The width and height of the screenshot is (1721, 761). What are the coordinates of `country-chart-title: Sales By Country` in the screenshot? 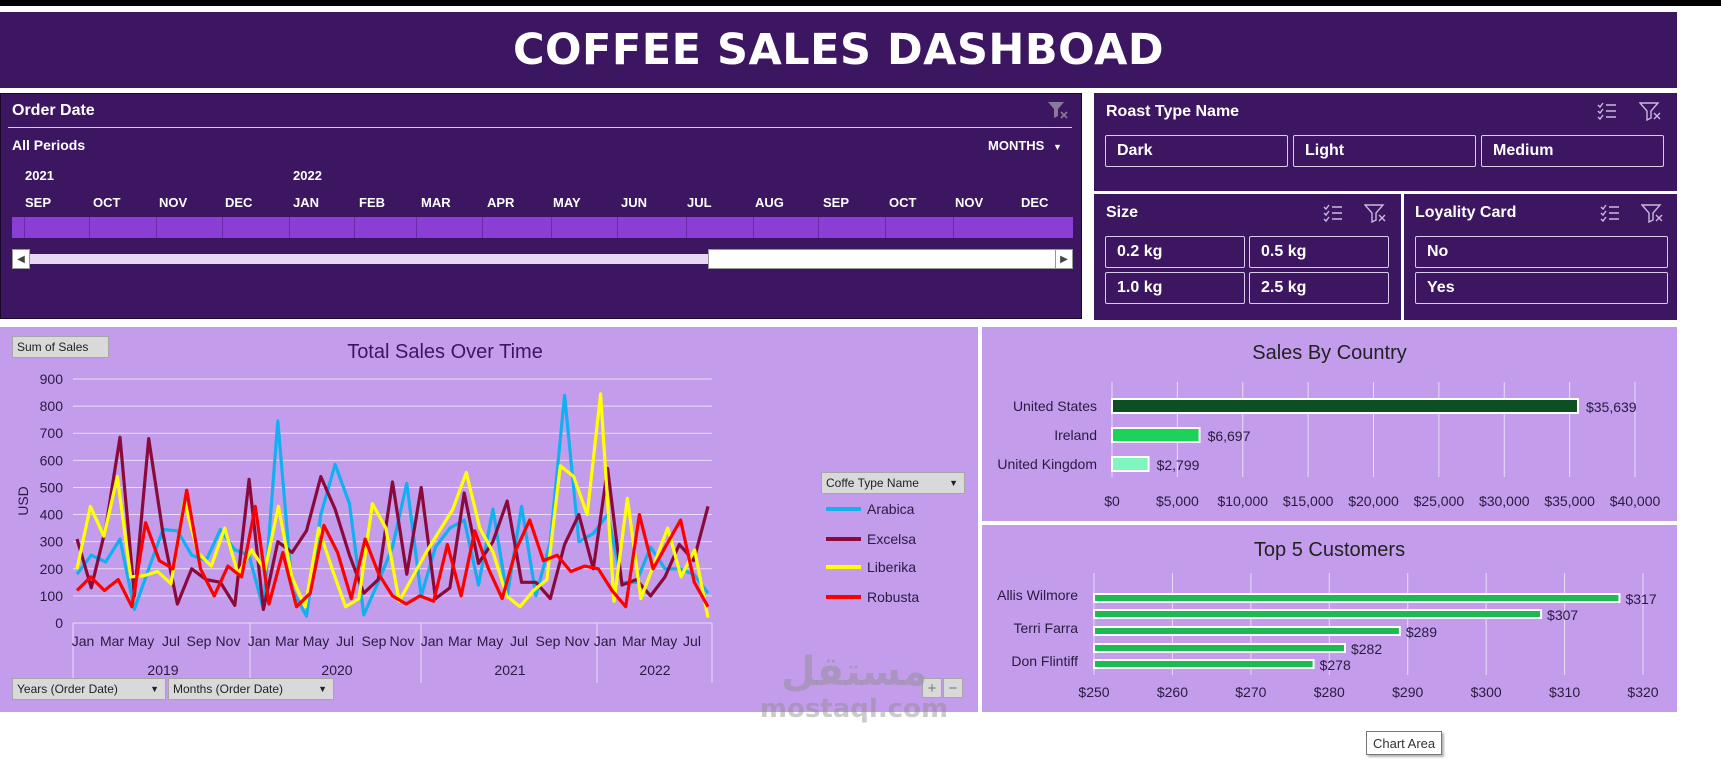 It's located at (1329, 353).